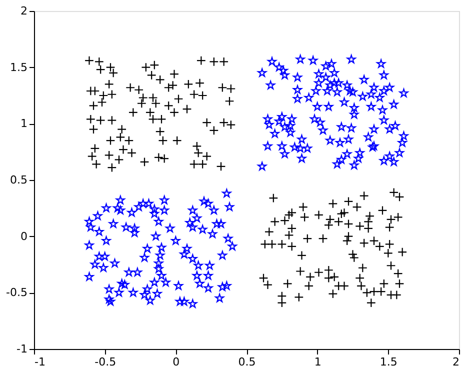  Describe the element at coordinates (318, 362) in the screenshot. I see `x-tick-label: 1` at that location.